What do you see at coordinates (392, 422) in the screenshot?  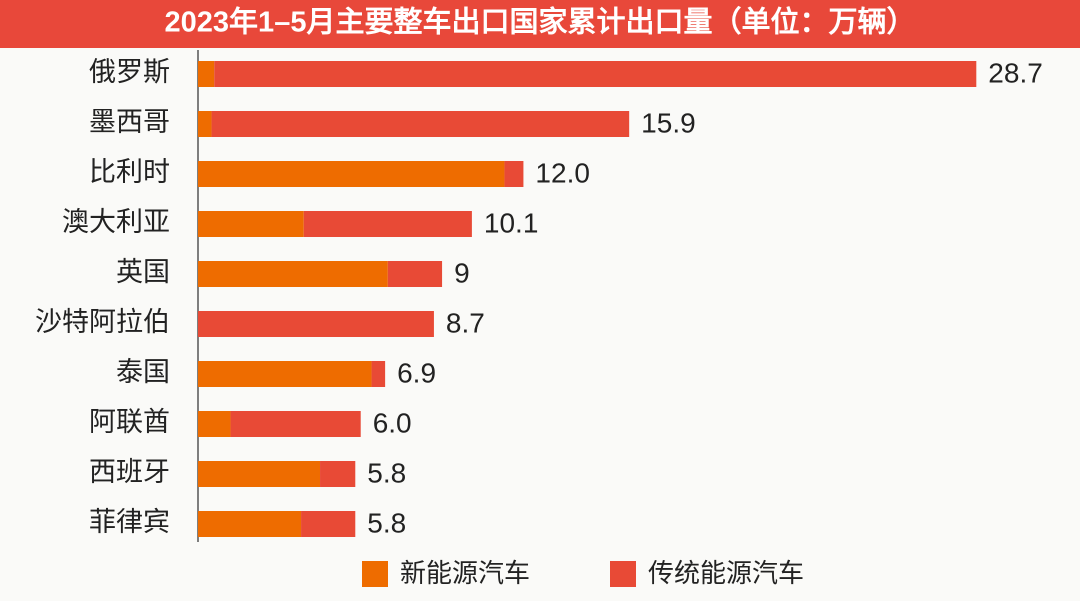 I see `total-label: 6.0` at bounding box center [392, 422].